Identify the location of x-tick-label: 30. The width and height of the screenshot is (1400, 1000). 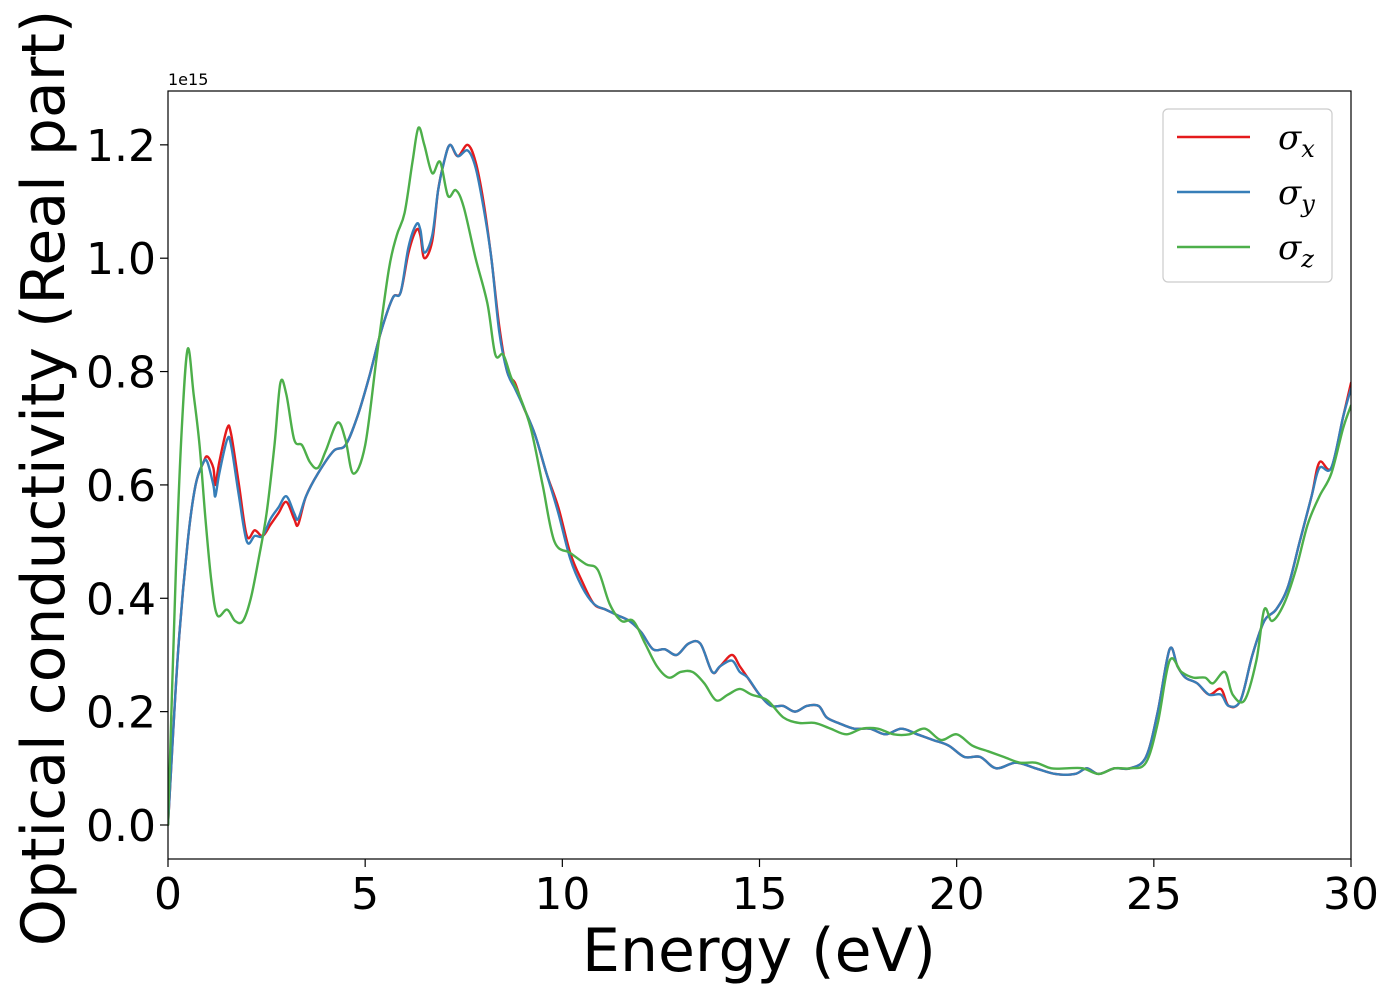
(1351, 894).